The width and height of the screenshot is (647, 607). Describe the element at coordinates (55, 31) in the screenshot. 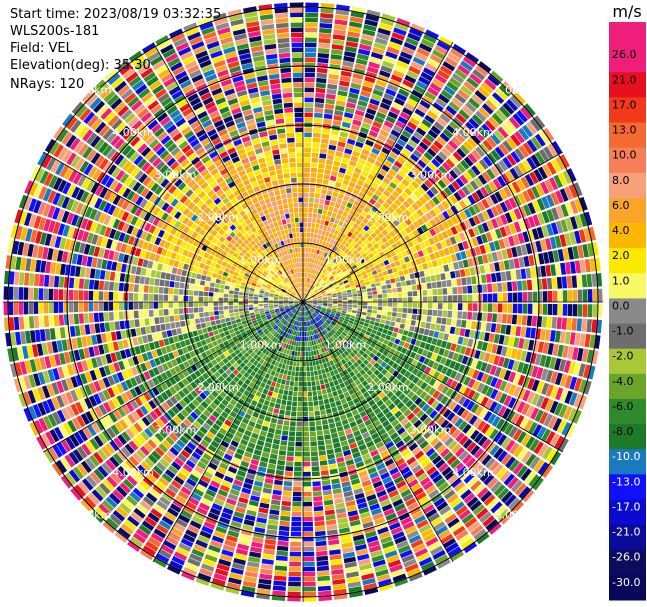

I see `instrument-name: WLS200s-181` at that location.